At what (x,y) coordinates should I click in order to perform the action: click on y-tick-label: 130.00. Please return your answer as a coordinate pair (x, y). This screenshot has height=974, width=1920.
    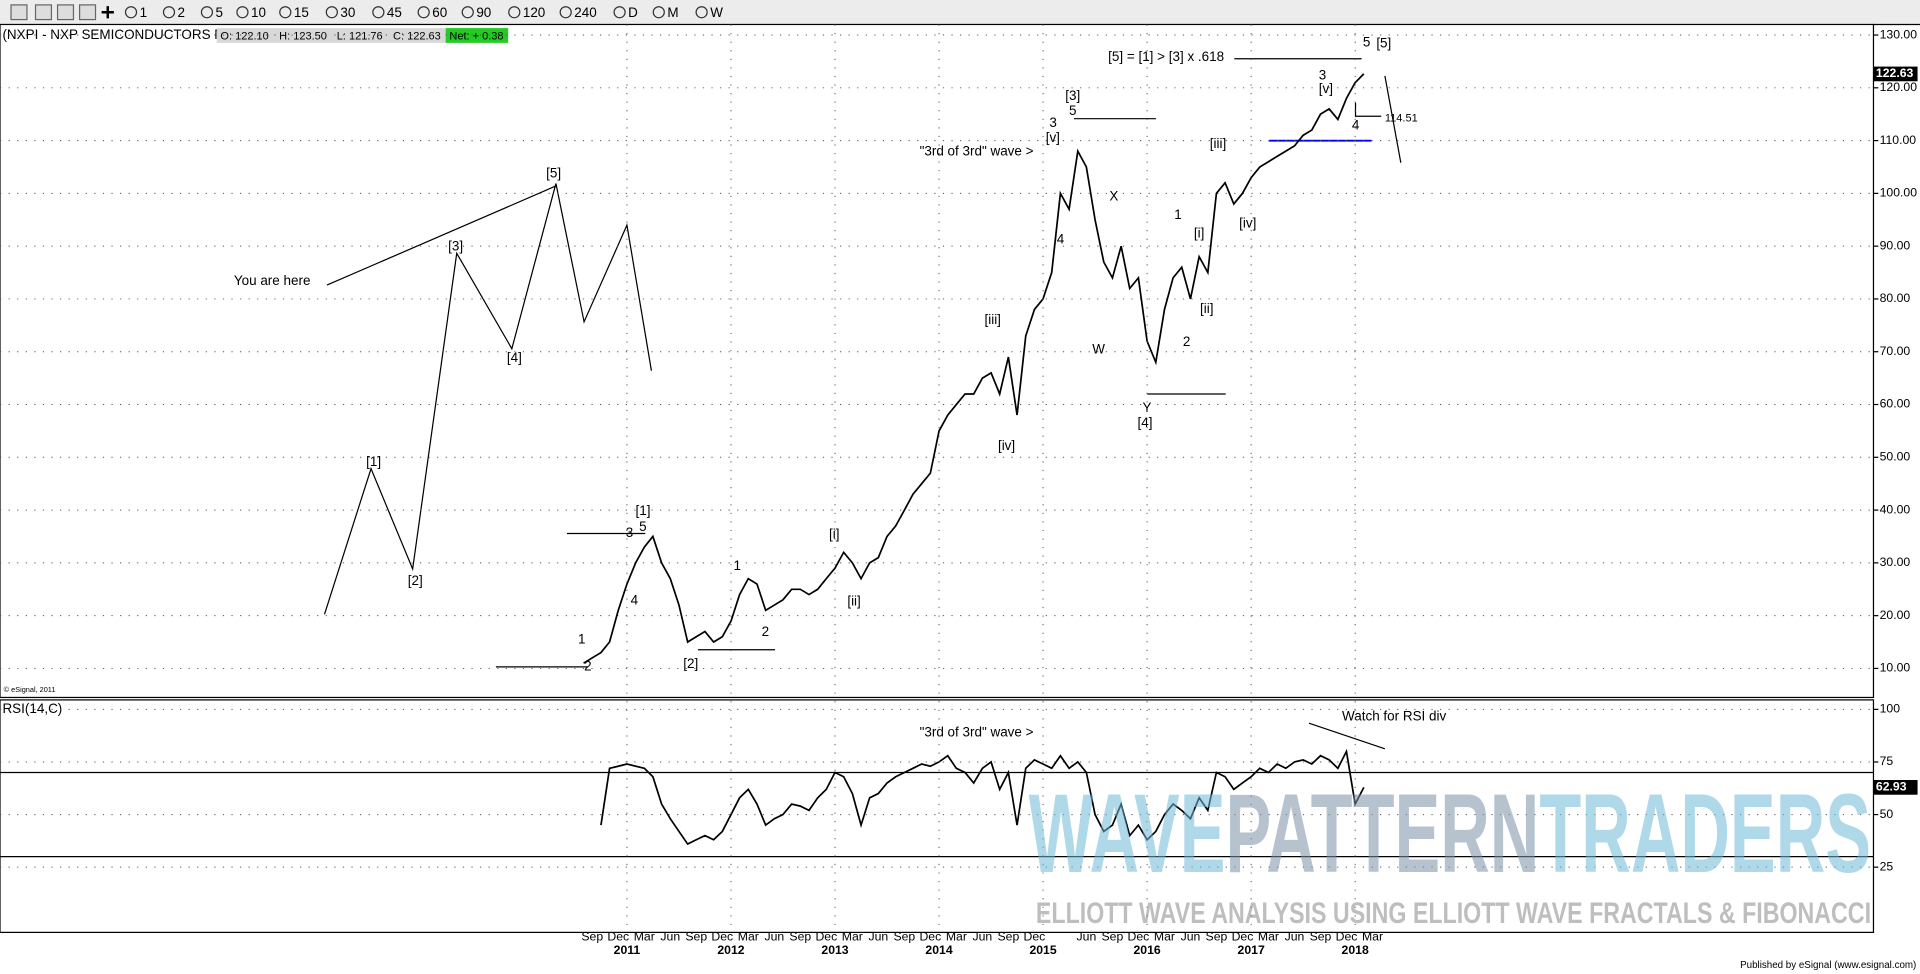
    Looking at the image, I should click on (1899, 34).